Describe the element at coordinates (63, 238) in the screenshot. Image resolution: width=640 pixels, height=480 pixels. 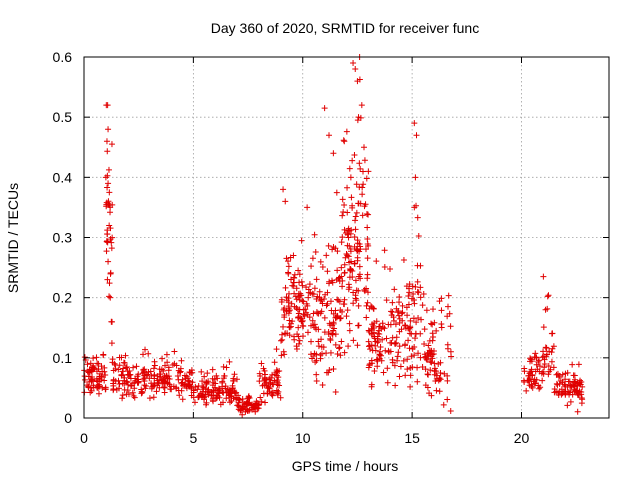
I see `y-tick-label: 0.3` at that location.